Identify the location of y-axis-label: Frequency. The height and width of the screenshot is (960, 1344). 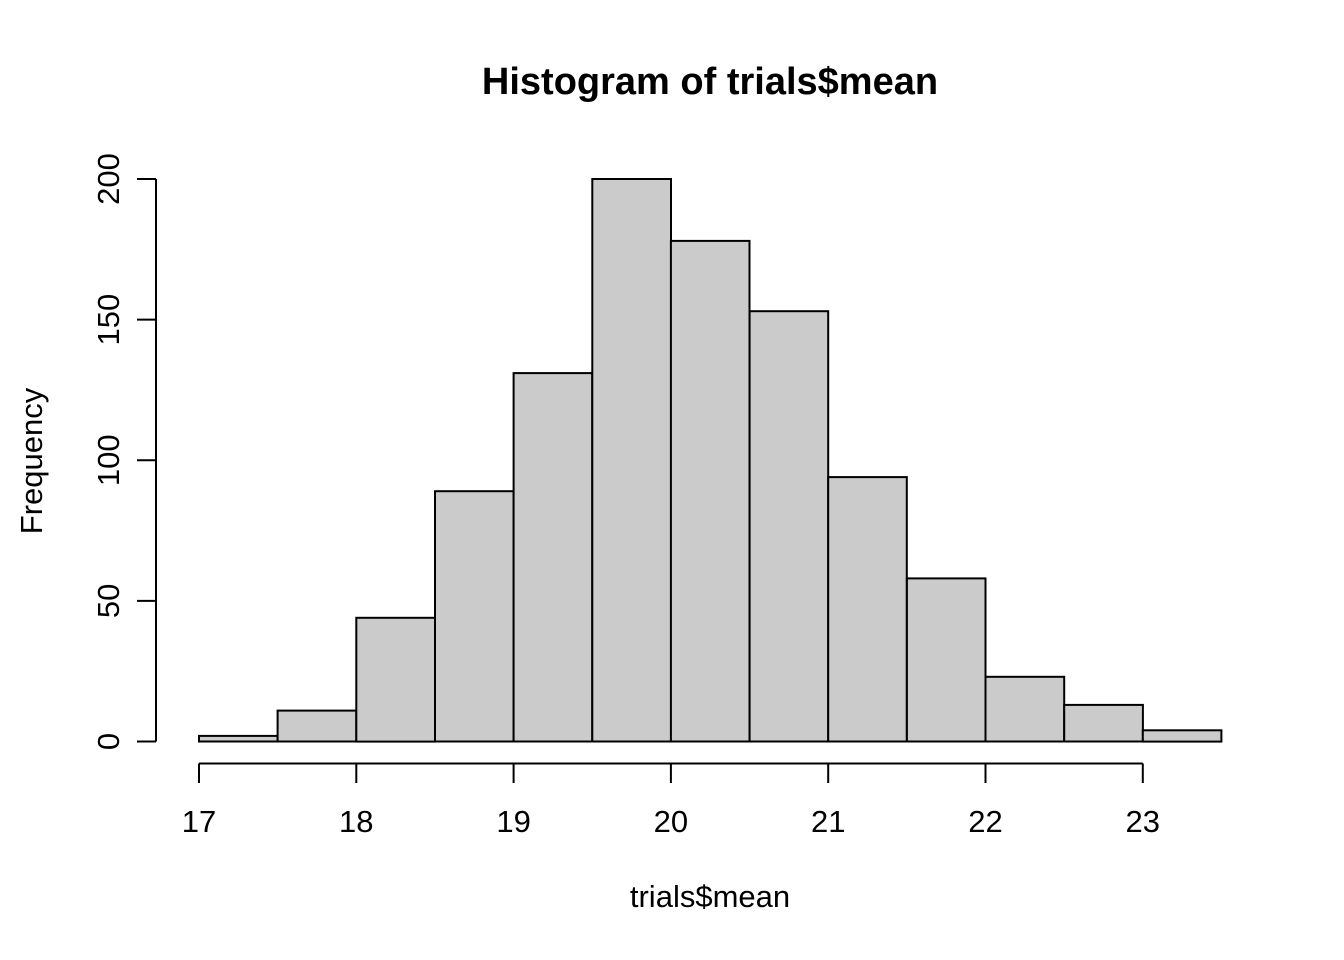
(31, 460).